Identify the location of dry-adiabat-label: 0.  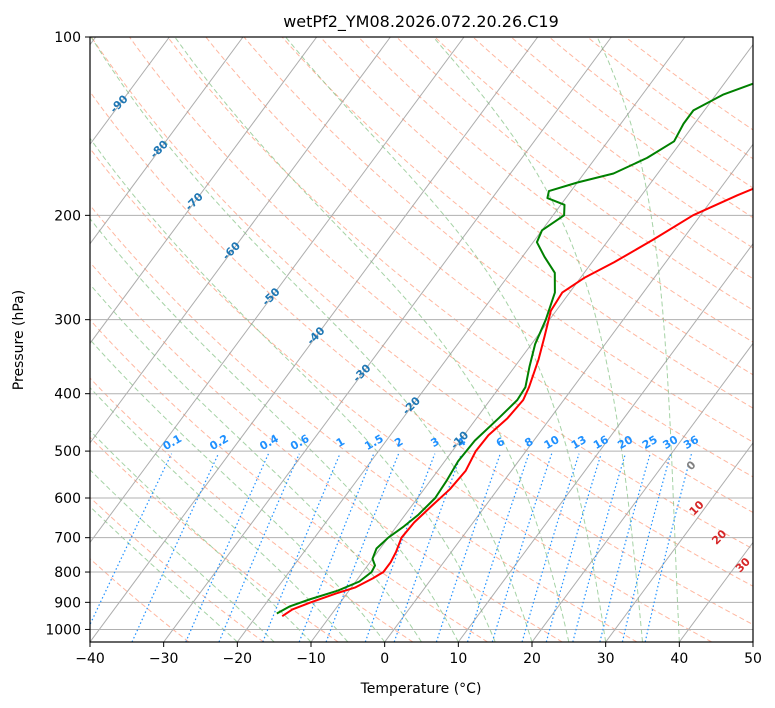
(691, 465).